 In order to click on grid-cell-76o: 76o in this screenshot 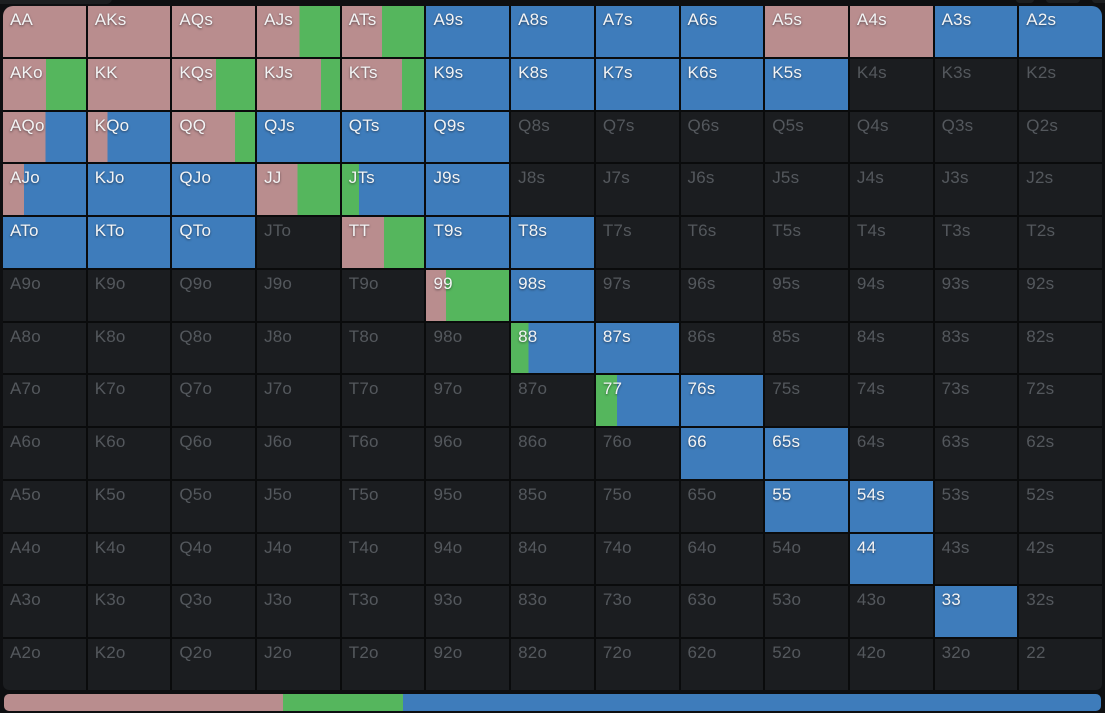, I will do `click(637, 453)`.